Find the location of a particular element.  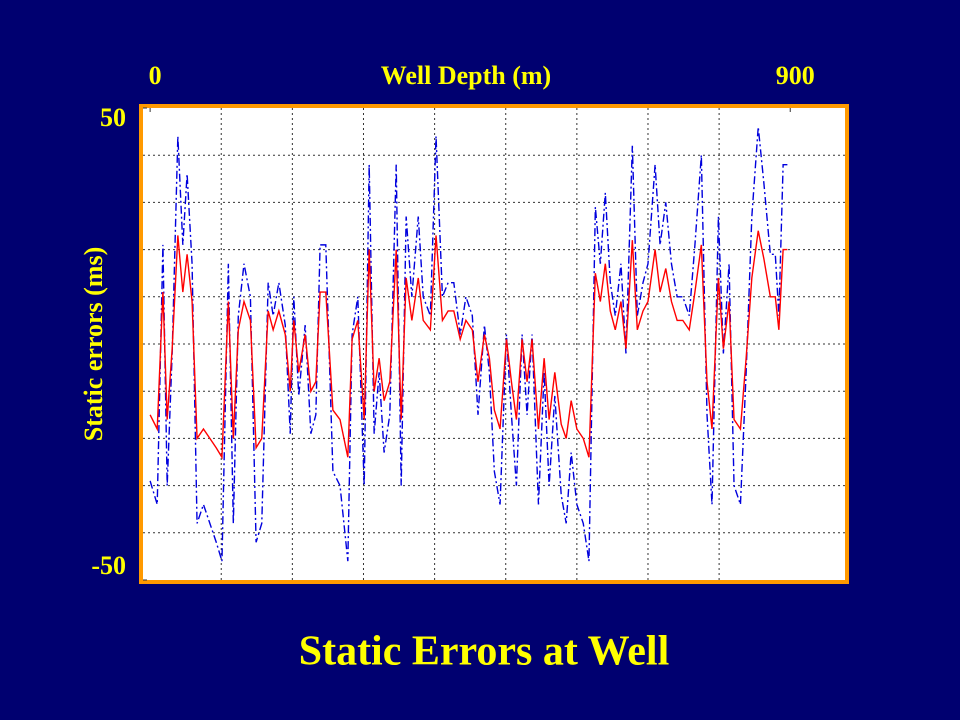

y-axis-label: Static errors (ms) is located at coordinates (93, 344).